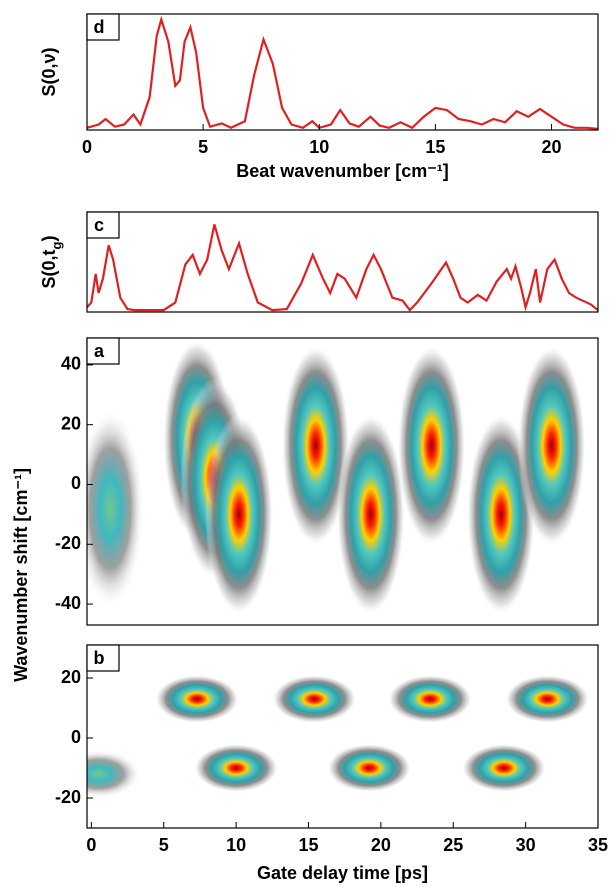 The image size is (613, 887). Describe the element at coordinates (49, 268) in the screenshot. I see `y-axis-label-part: S(0,t` at that location.